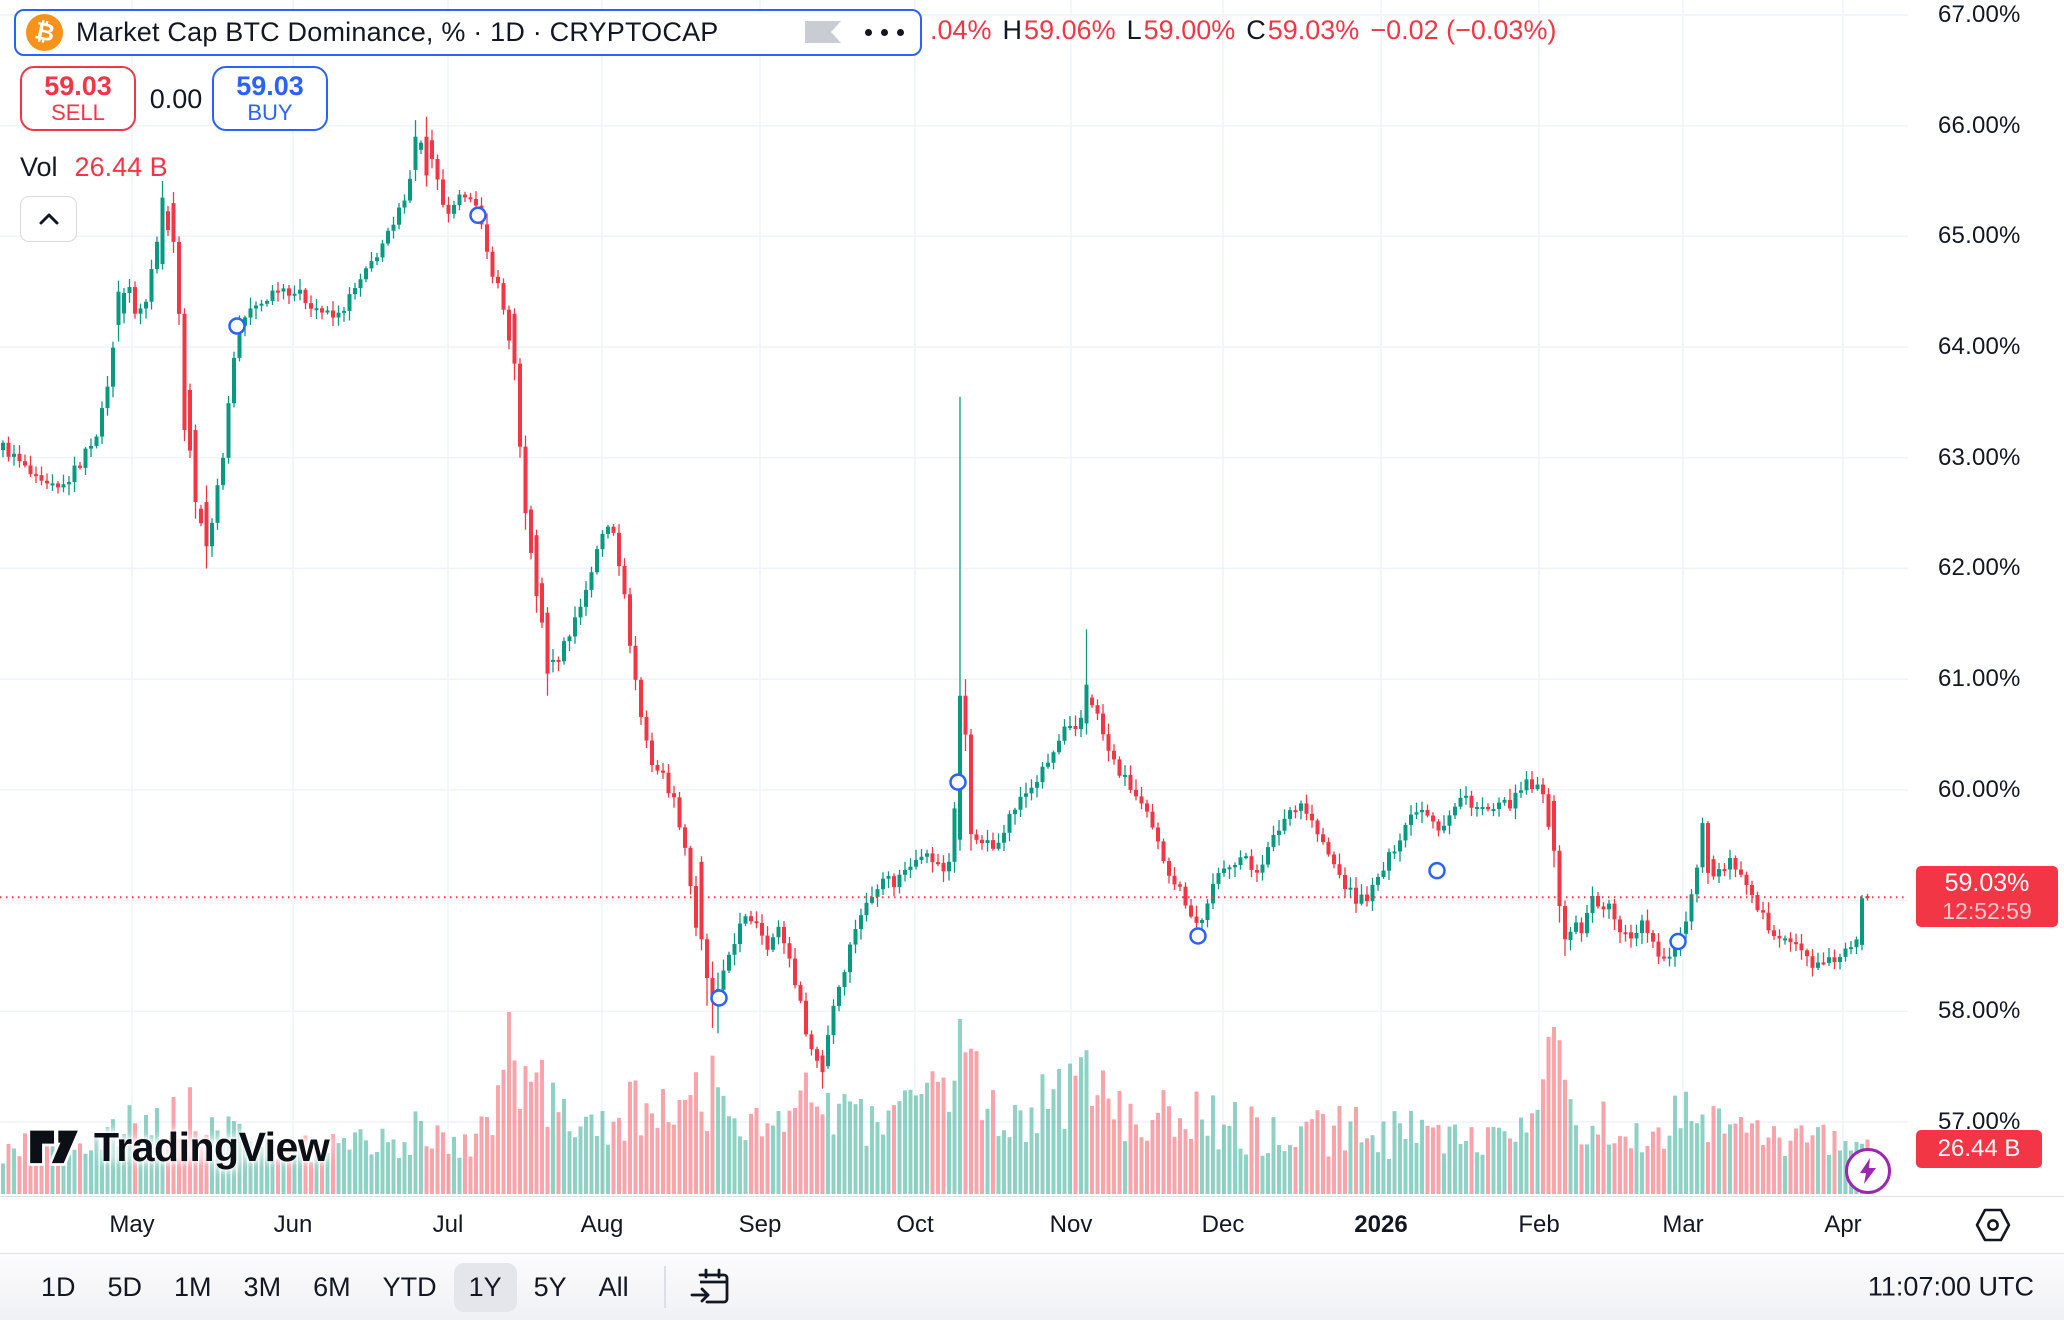 The width and height of the screenshot is (2064, 1320). What do you see at coordinates (550, 1286) in the screenshot?
I see `range-button-5y: 5Y` at bounding box center [550, 1286].